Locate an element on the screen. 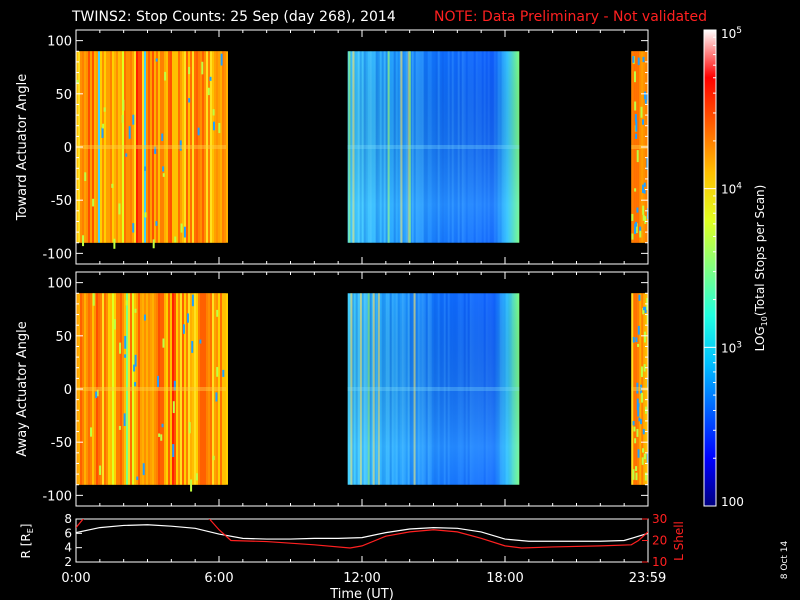 The width and height of the screenshot is (800, 600). ytick-label-r: 4 is located at coordinates (68, 548).